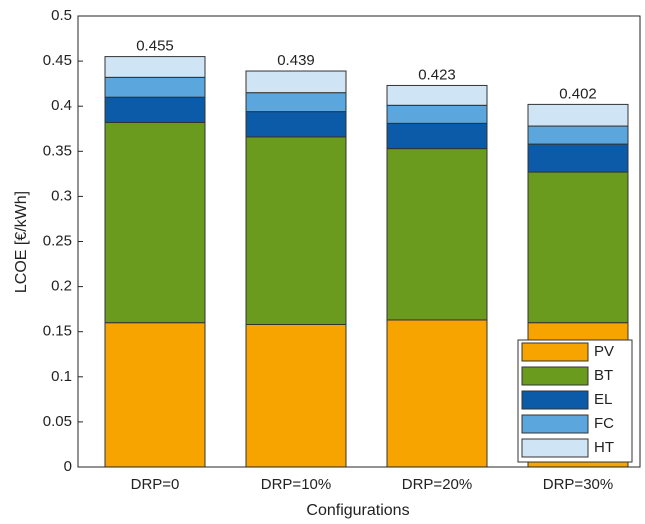 This screenshot has height=524, width=645. What do you see at coordinates (61, 286) in the screenshot?
I see `y-tick-label: 0.2` at bounding box center [61, 286].